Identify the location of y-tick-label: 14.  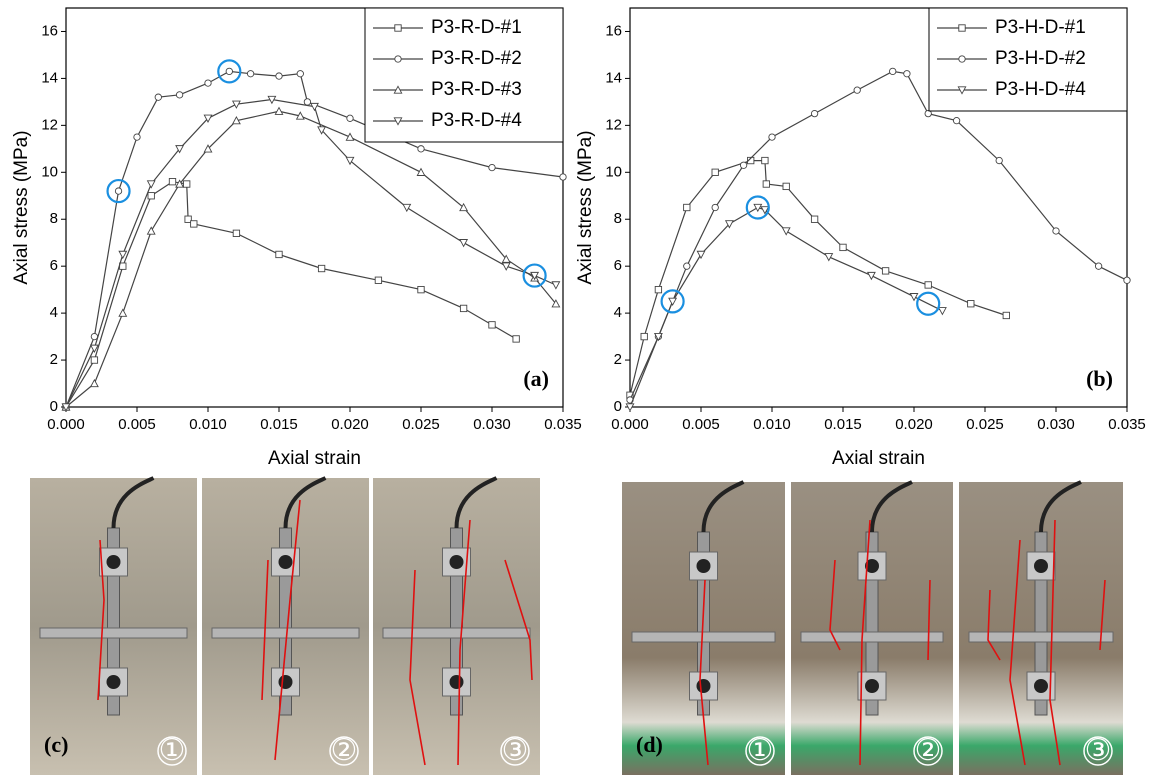
(49, 77).